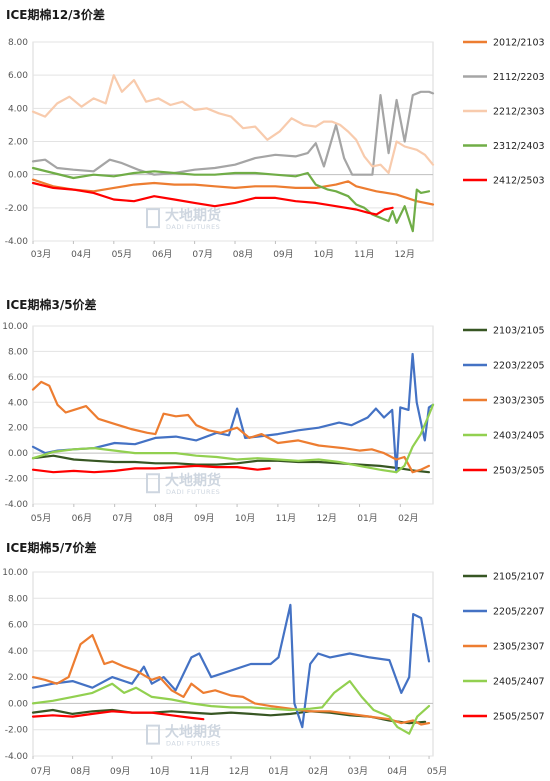  Describe the element at coordinates (51, 547) in the screenshot. I see `chart-title: ICE期棉5/7价差` at that location.